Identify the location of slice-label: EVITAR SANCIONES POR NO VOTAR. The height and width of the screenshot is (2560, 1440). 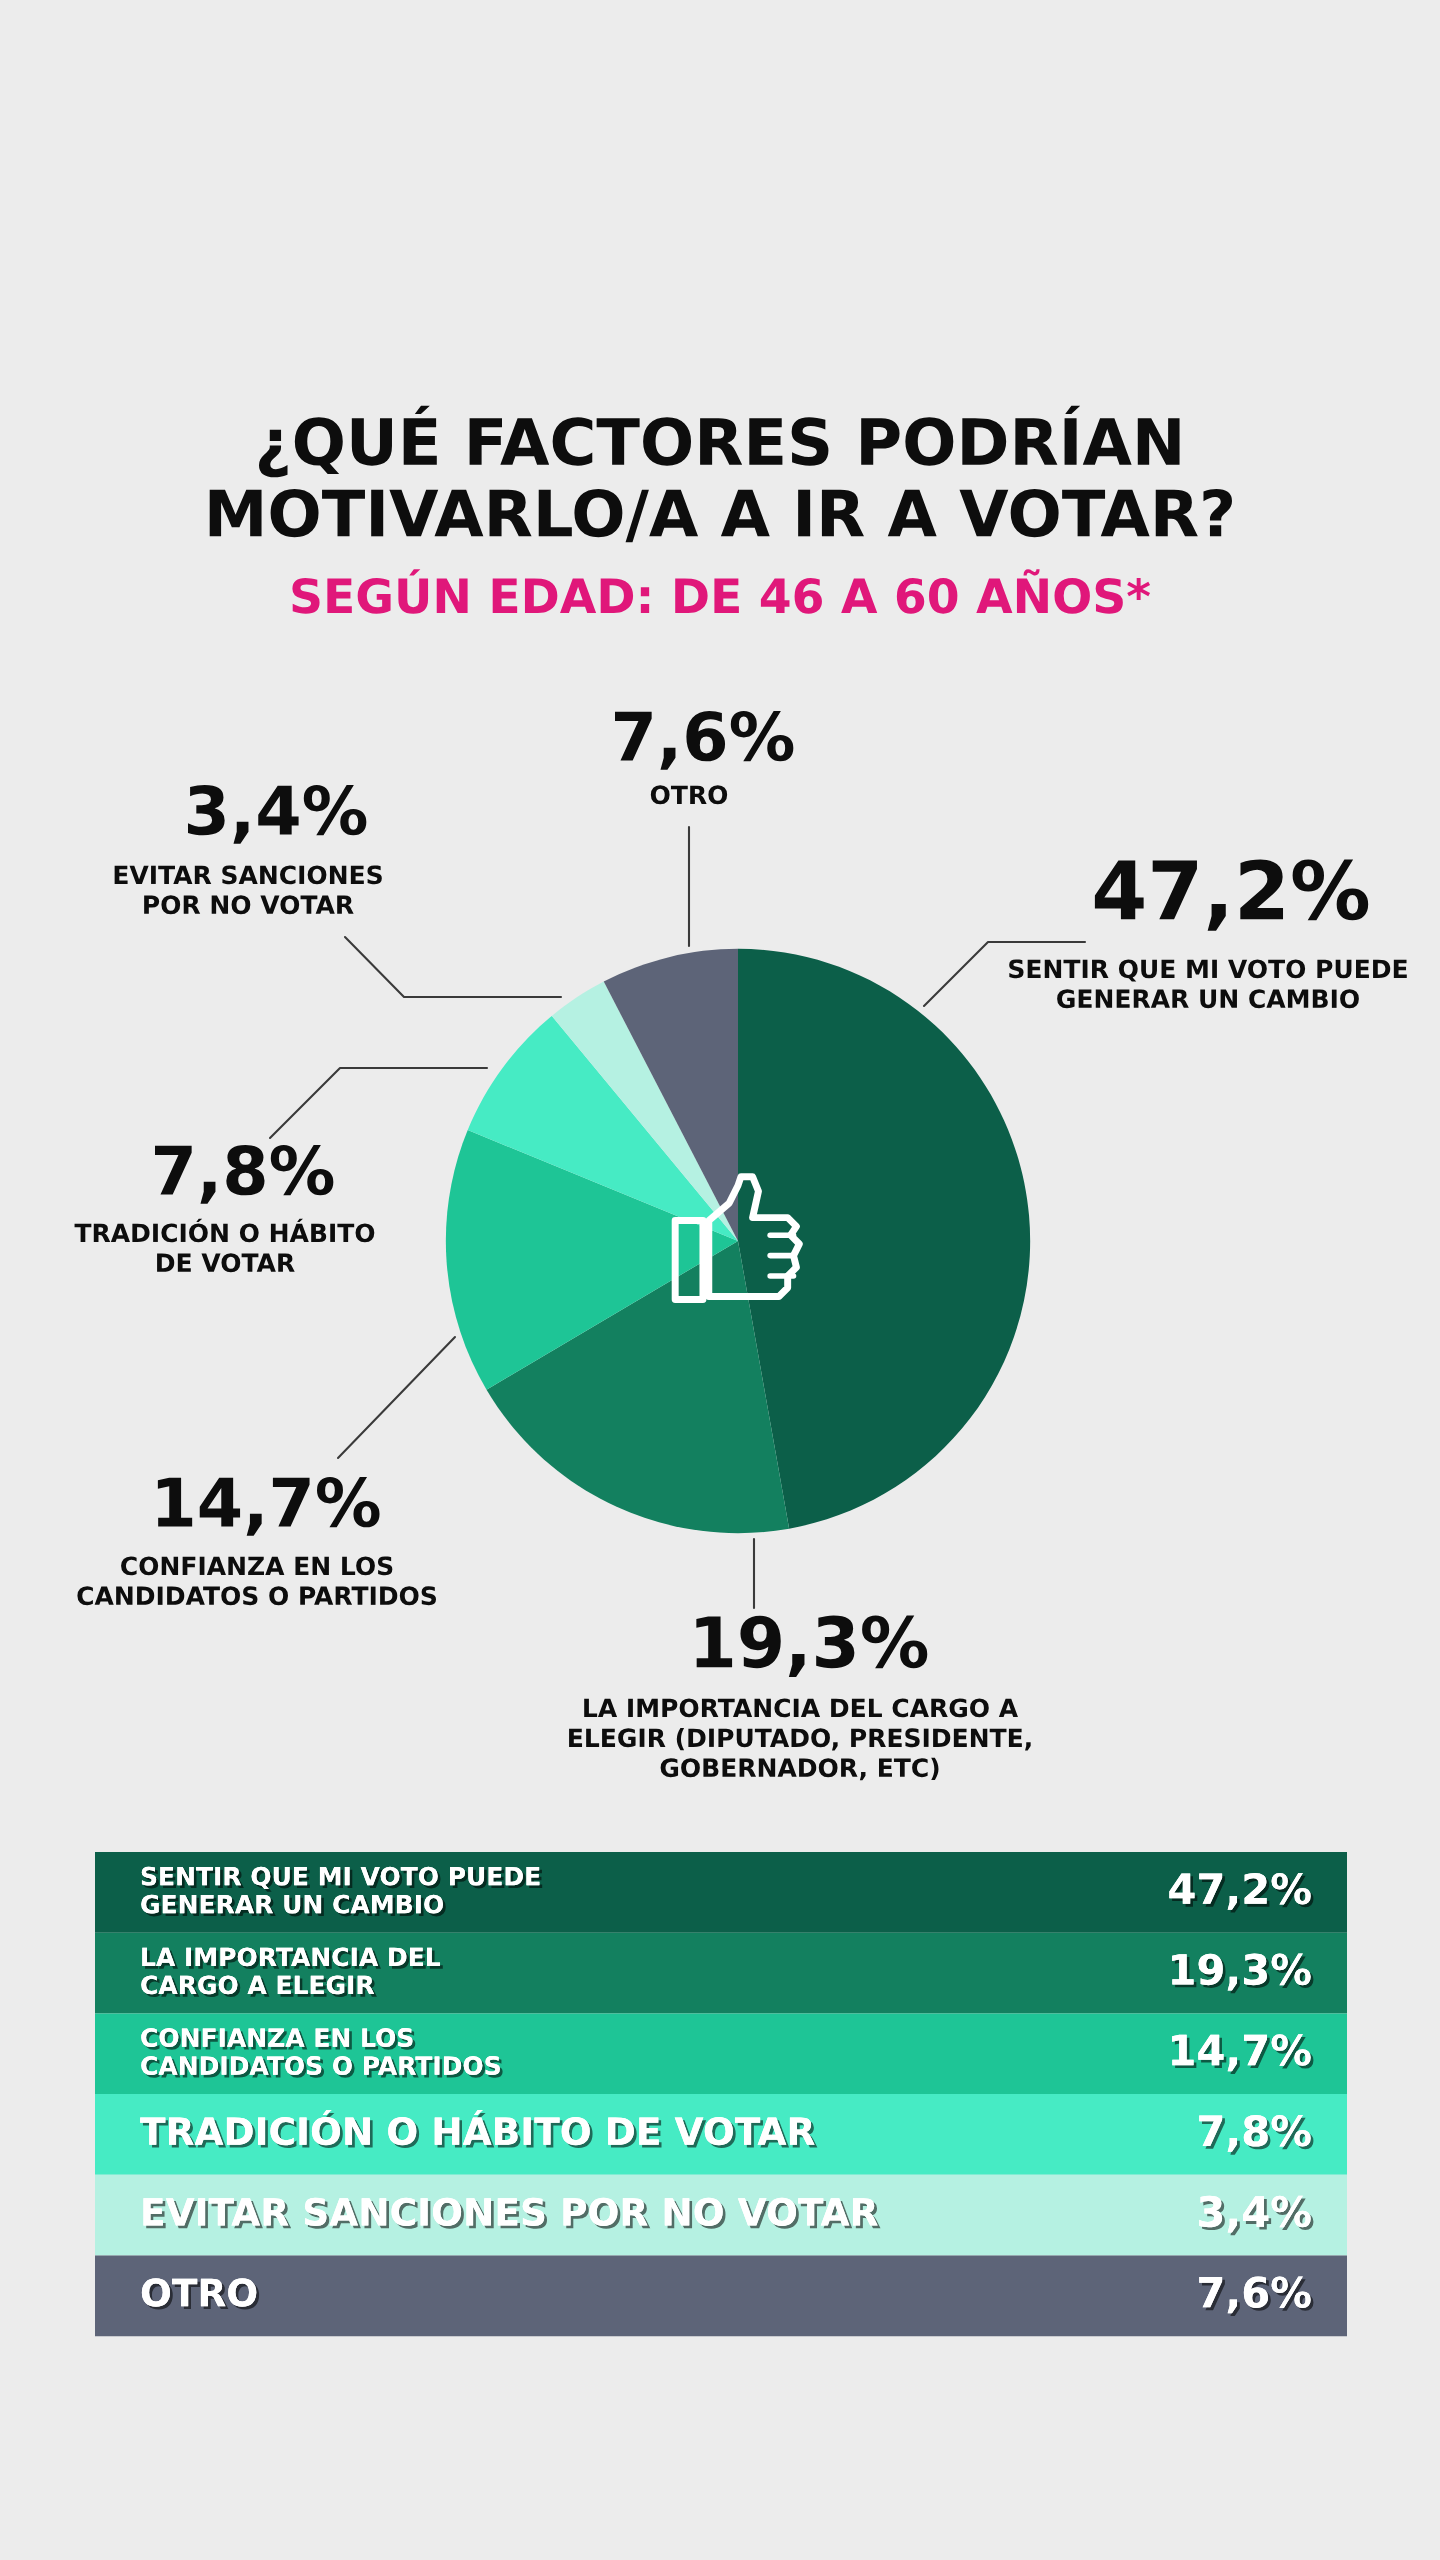
(248, 890).